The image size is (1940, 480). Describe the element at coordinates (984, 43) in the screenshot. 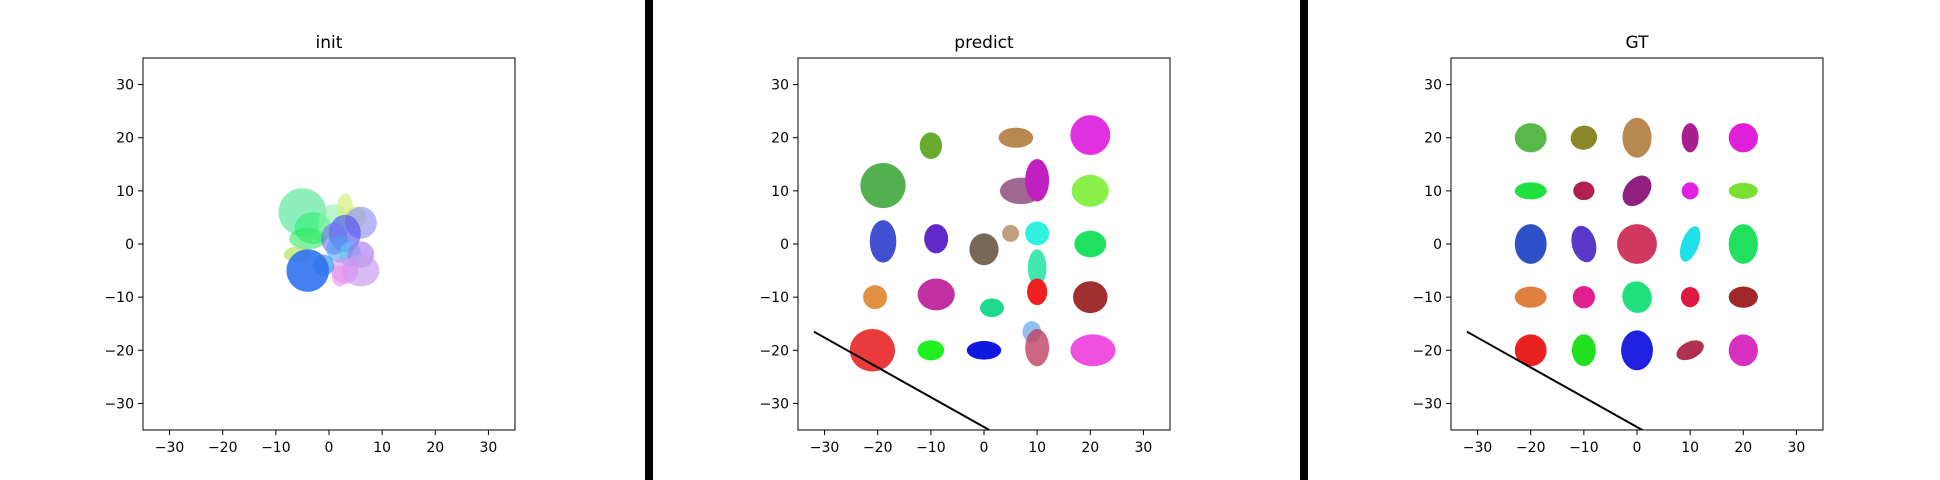

I see `chart-title: predict` at that location.